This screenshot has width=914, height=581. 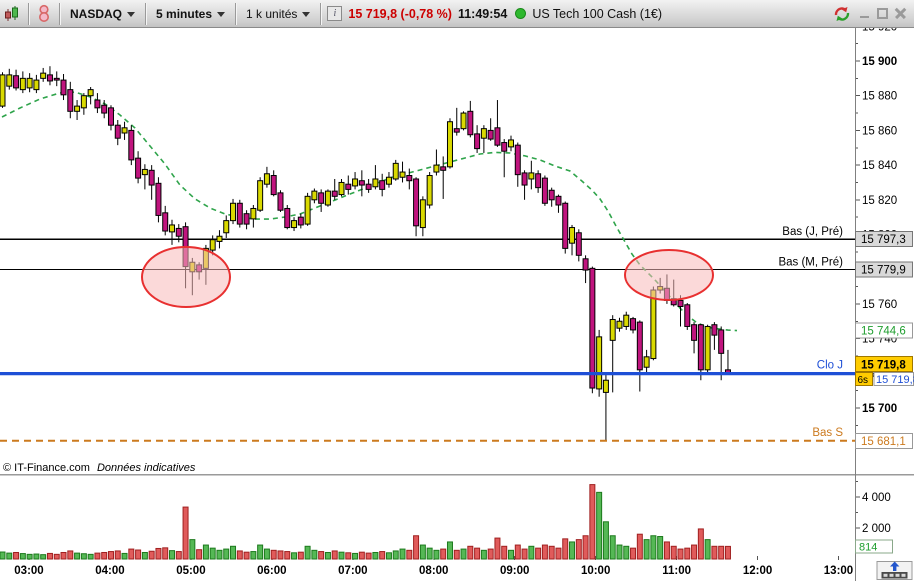 I want to click on chart-type-button, so click(x=12, y=14).